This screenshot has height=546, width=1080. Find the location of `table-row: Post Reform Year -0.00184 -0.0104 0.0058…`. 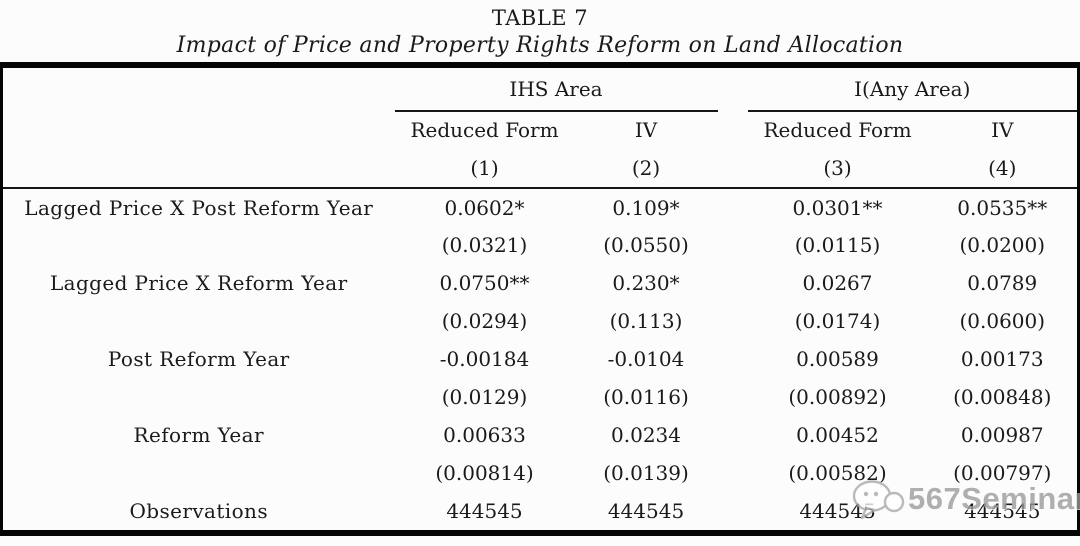

table-row: Post Reform Year -0.00184 -0.0104 0.0058… is located at coordinates (540, 359).